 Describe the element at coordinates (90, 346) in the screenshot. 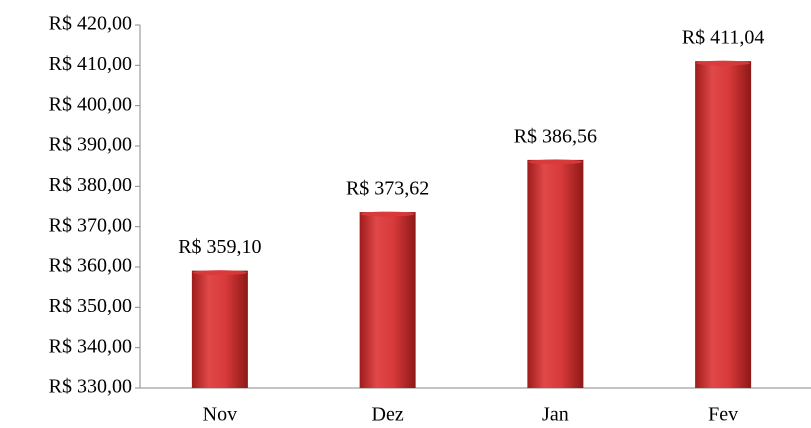

I see `y-tick-label: R$ 340,00` at that location.